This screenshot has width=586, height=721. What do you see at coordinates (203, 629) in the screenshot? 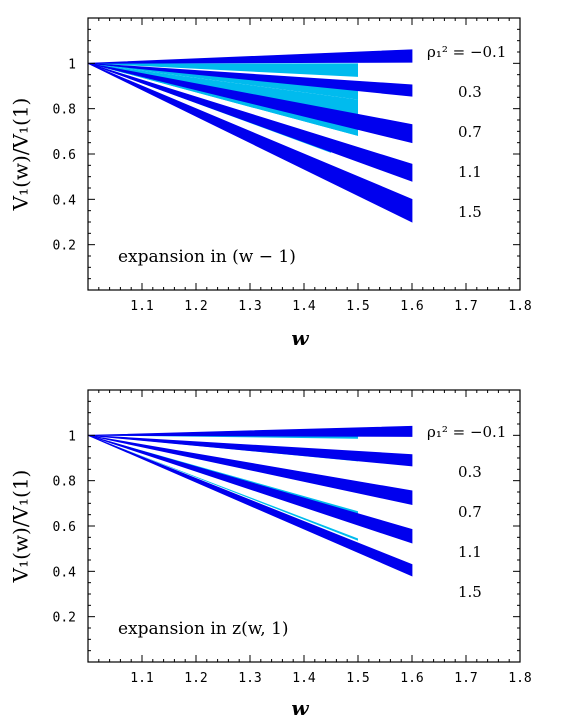
I see `expansion-annotation: expansion in z(w, 1)` at bounding box center [203, 629].